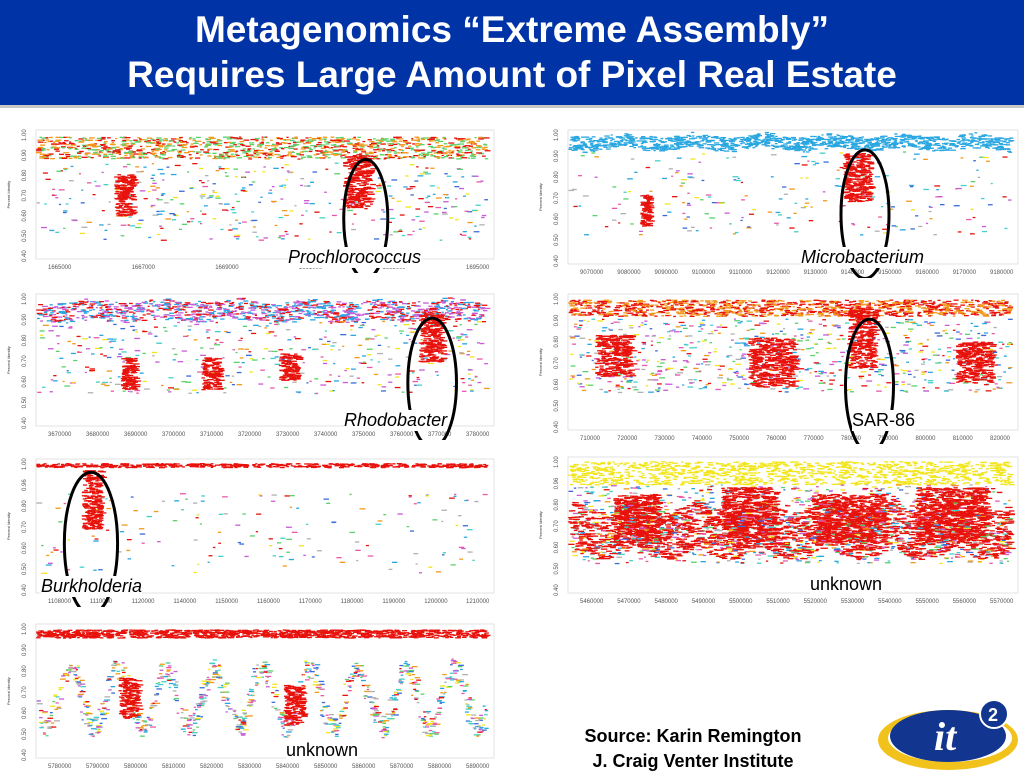 Image resolution: width=1024 pixels, height=777 pixels. Describe the element at coordinates (144, 602) in the screenshot. I see `x-tick-label: 1120000` at that location.